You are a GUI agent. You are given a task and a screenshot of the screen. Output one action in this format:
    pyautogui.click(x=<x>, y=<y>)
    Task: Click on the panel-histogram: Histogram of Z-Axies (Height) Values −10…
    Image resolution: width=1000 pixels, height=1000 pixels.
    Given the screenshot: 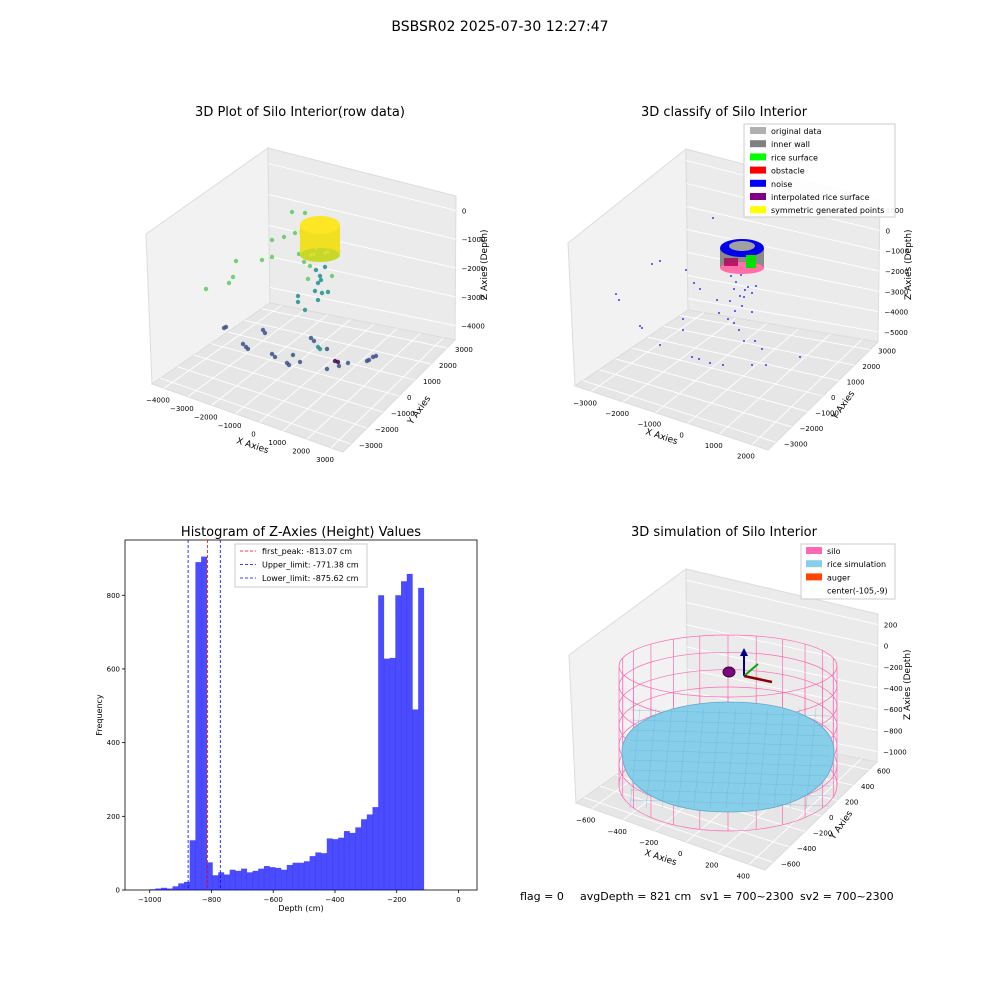 What is the action you would take?
    pyautogui.click(x=286, y=719)
    